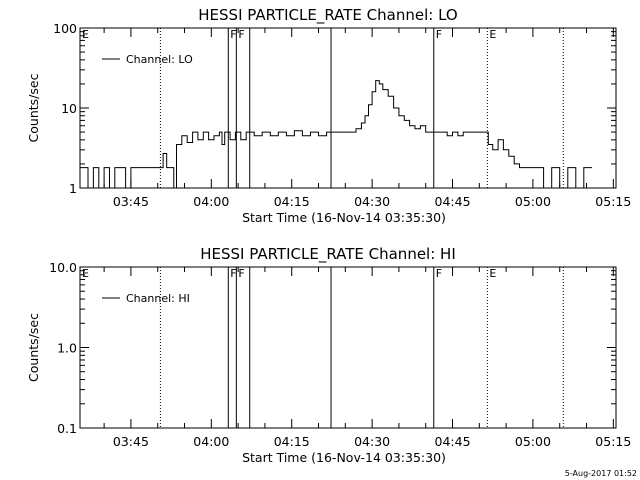  What do you see at coordinates (69, 108) in the screenshot?
I see `y-tick-label: 10` at bounding box center [69, 108].